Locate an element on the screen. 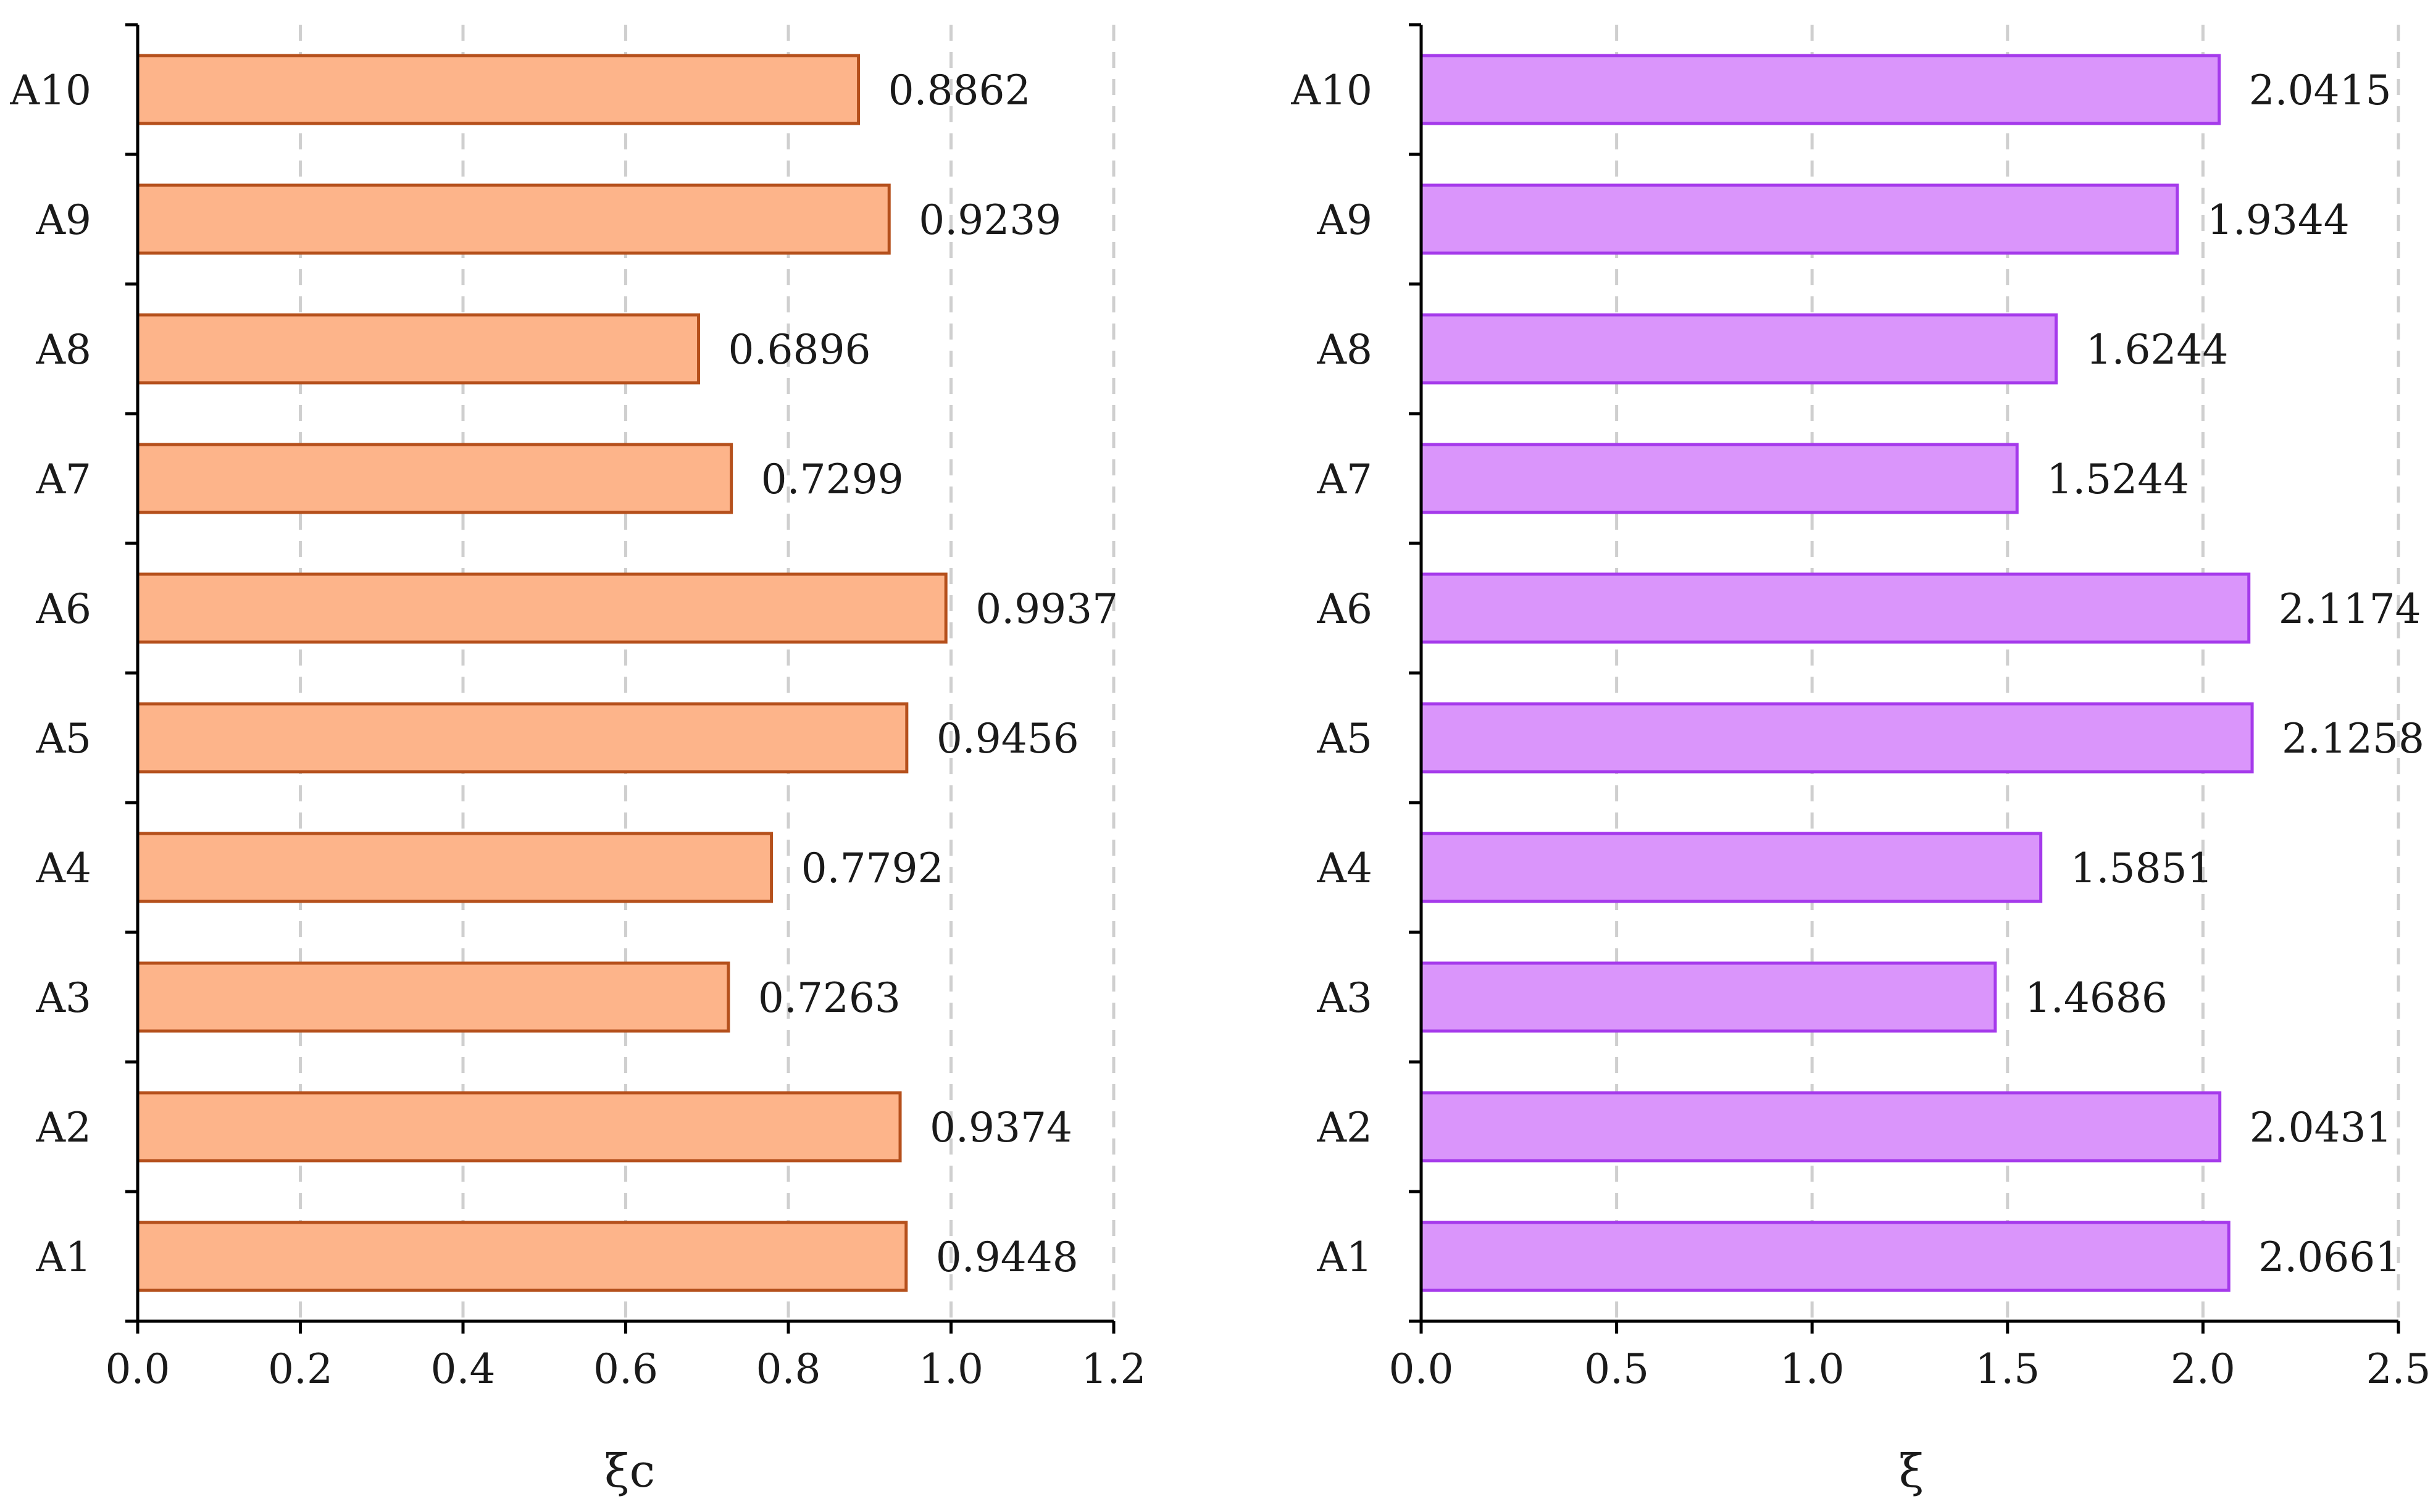  data-label-A1: 0.9448 is located at coordinates (1007, 1257).